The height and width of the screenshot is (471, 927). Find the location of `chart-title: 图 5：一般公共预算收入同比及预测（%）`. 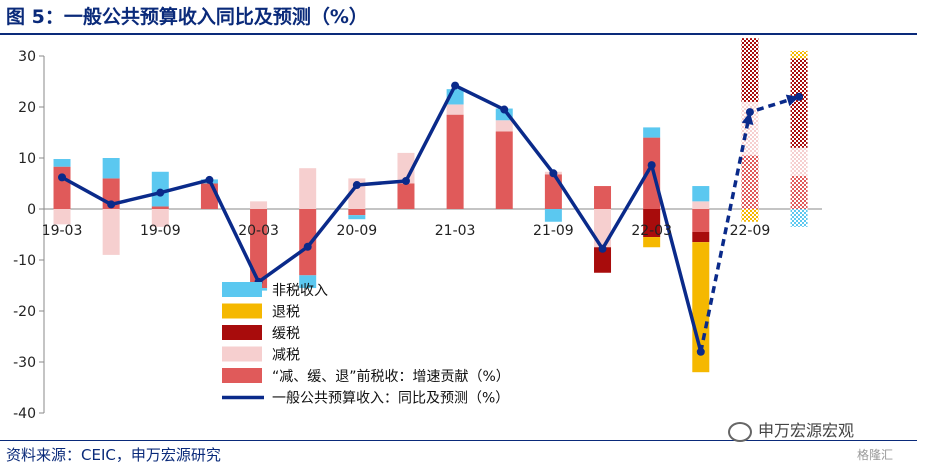

chart-title: 图 5：一般公共预算收入同比及预测（%） is located at coordinates (187, 17).